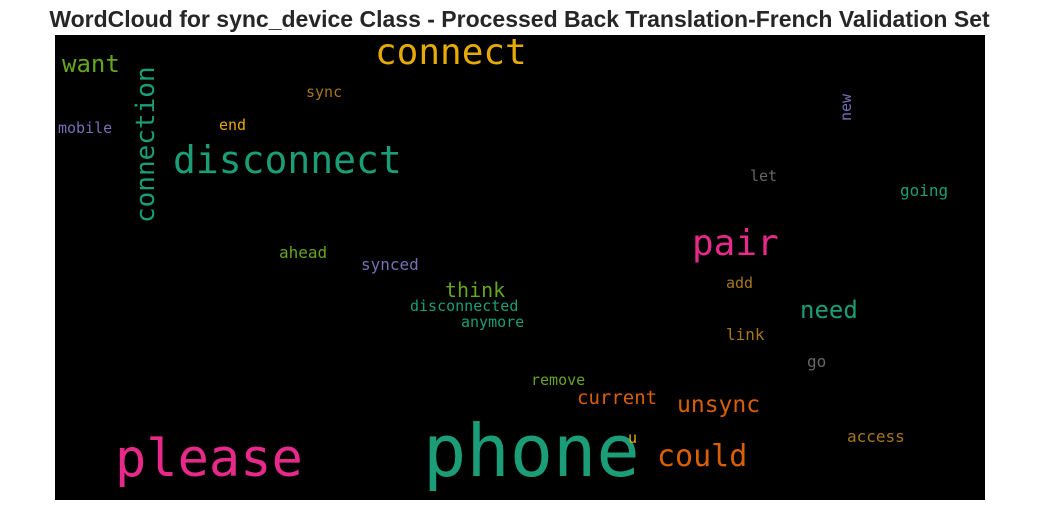 This screenshot has width=1039, height=511. I want to click on word-current: current, so click(617, 398).